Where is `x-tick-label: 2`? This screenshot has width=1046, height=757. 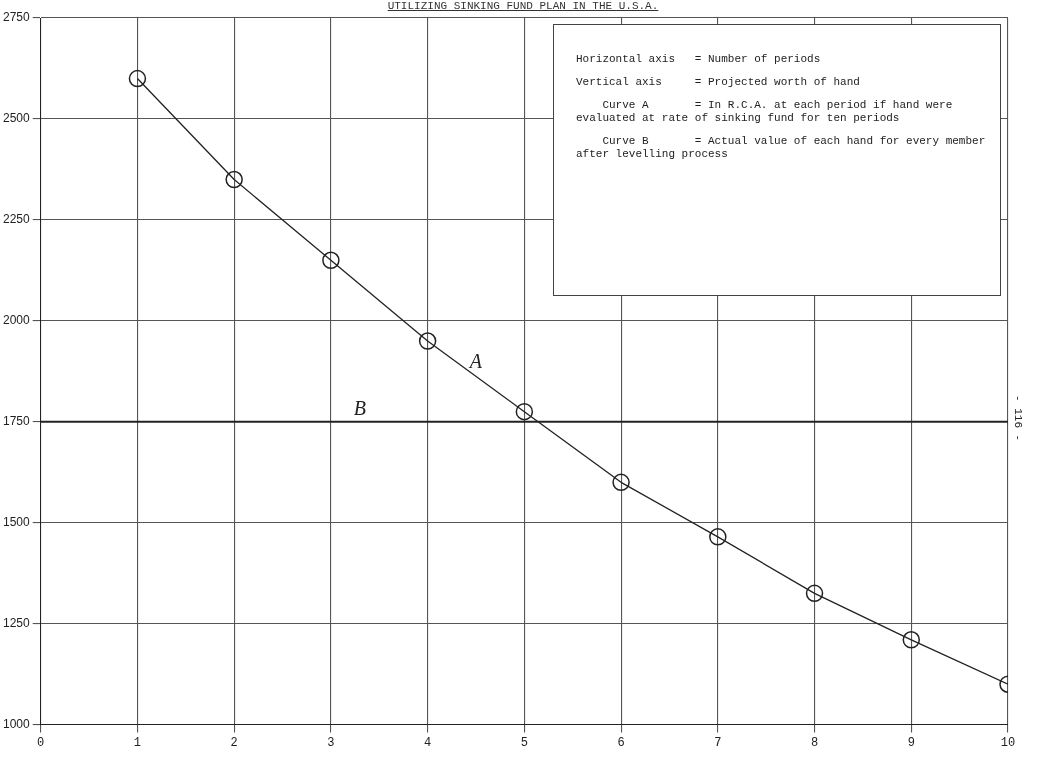
x-tick-label: 2 is located at coordinates (234, 742).